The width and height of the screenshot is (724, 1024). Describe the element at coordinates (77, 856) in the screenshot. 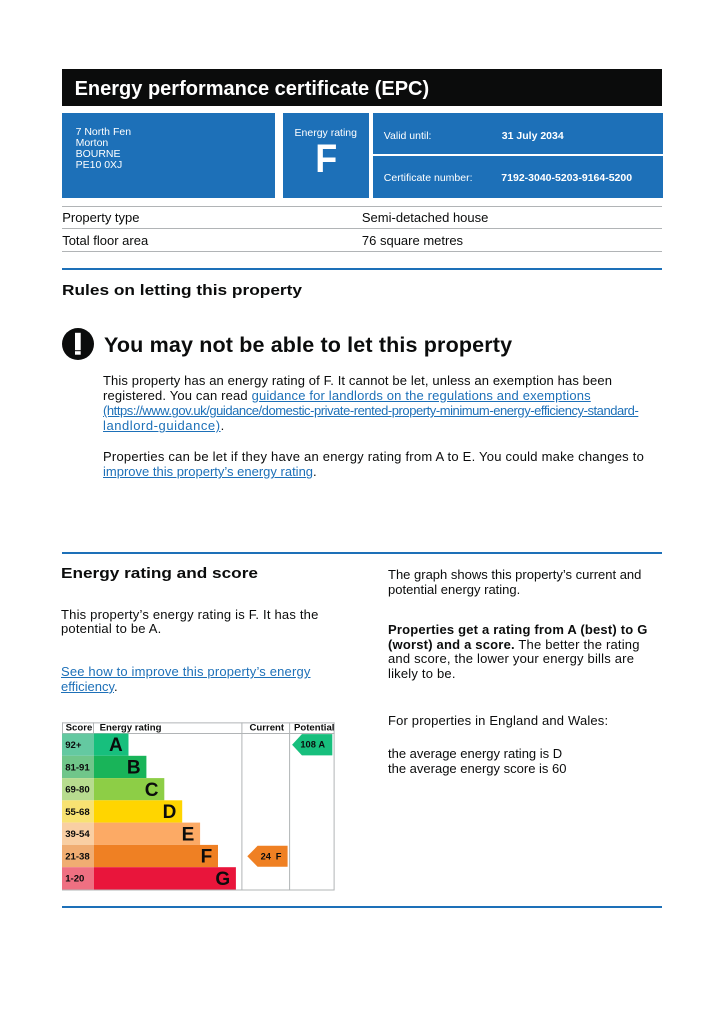

I see `svg-text: 21-38` at that location.